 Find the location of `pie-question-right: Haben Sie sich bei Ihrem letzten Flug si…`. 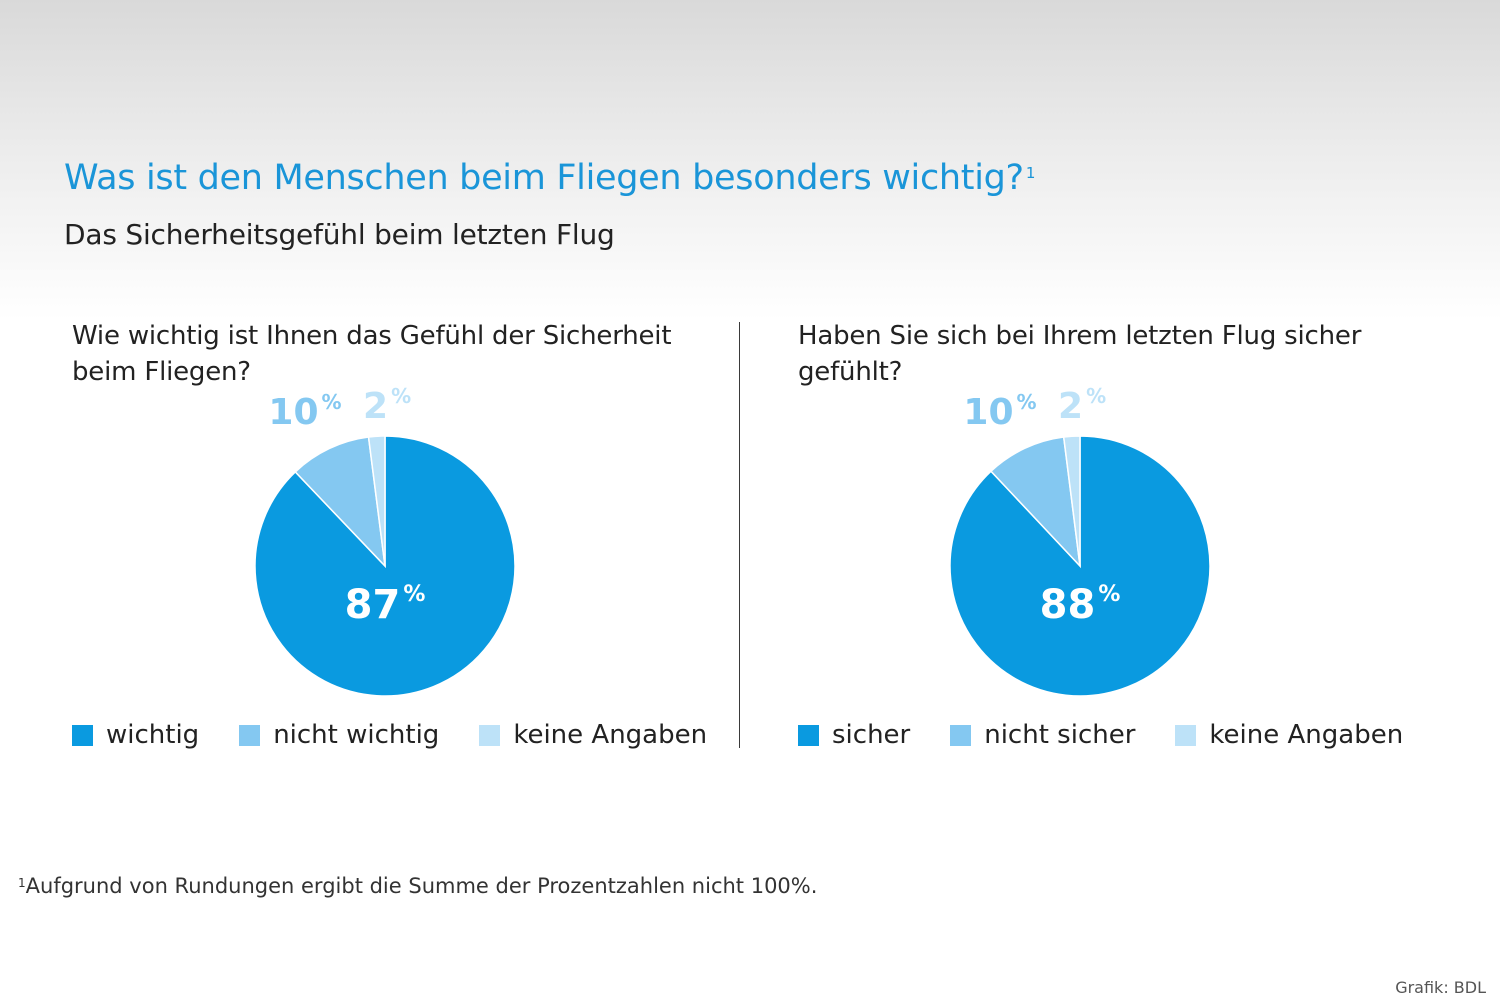

pie-question-right: Haben Sie sich bei Ihrem letzten Flug si… is located at coordinates (1080, 354).